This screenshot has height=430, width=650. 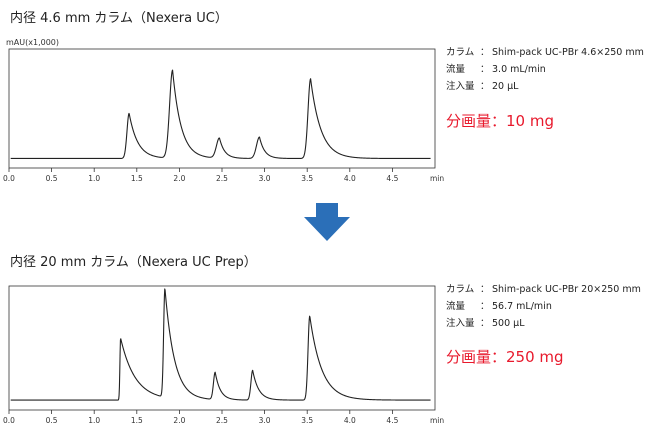 I want to click on panel-2-title: 内径 20 mm カラム（Nexera UC Prep）, so click(x=133, y=262).